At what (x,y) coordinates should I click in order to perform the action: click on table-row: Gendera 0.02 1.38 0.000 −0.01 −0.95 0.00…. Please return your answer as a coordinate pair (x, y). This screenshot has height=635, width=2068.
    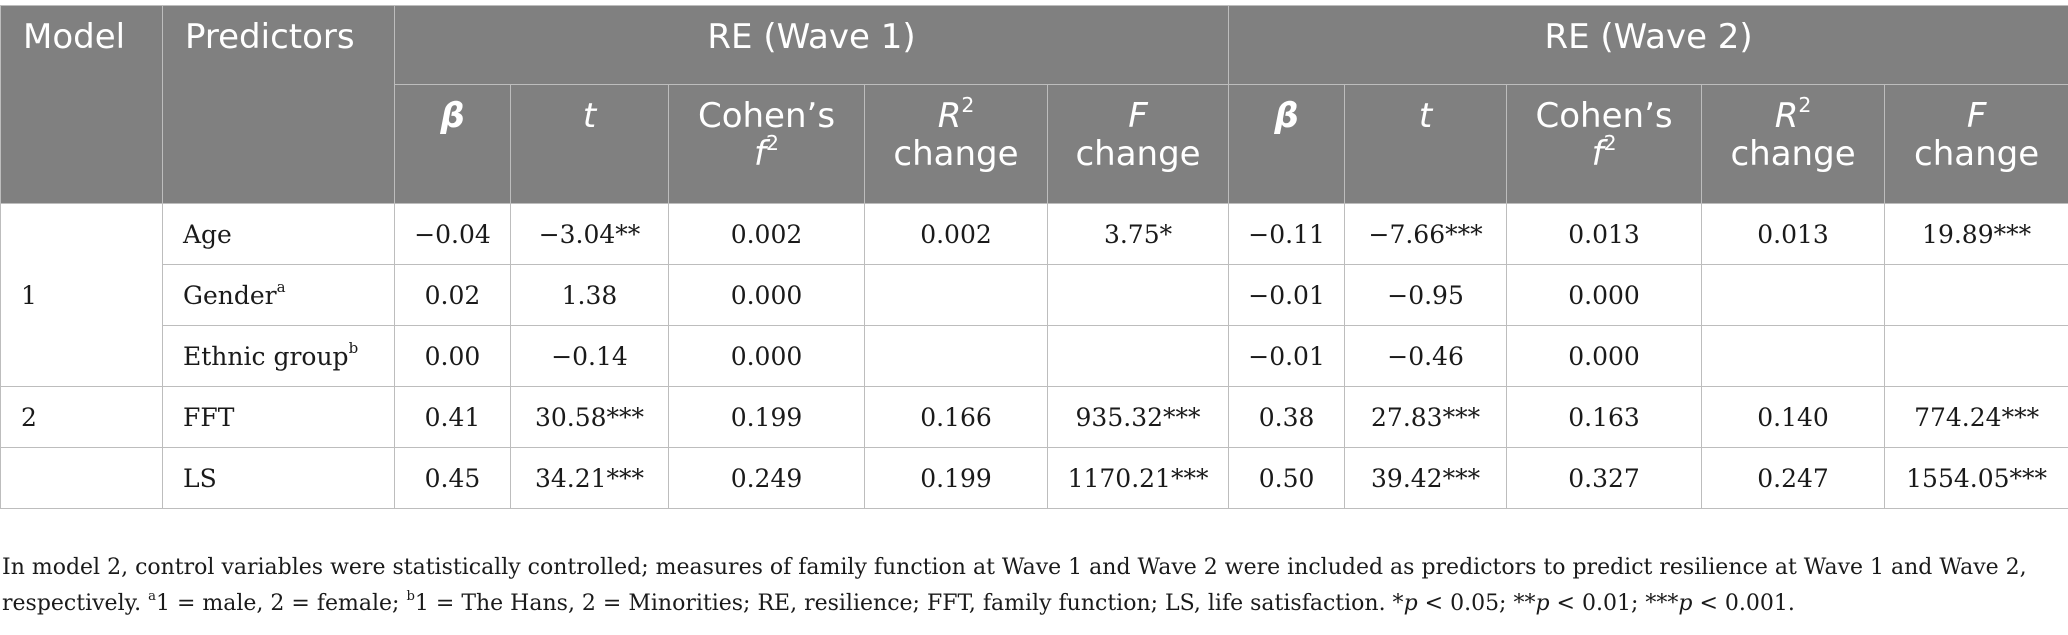
    Looking at the image, I should click on (1034, 295).